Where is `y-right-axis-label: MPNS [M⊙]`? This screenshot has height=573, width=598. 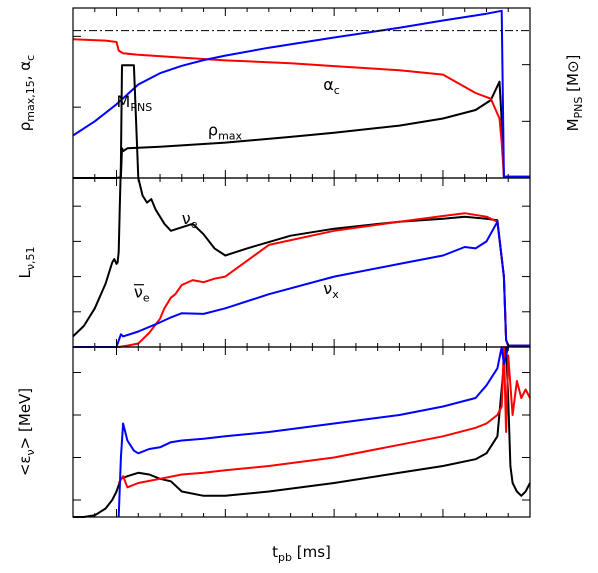 y-right-axis-label: MPNS [M⊙] is located at coordinates (574, 93).